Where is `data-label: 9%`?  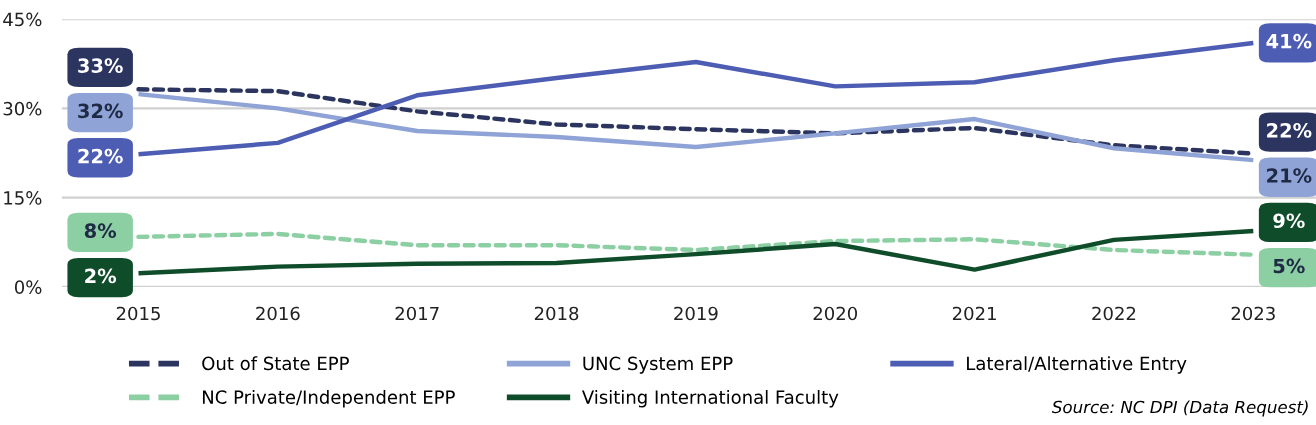 data-label: 9% is located at coordinates (1289, 221).